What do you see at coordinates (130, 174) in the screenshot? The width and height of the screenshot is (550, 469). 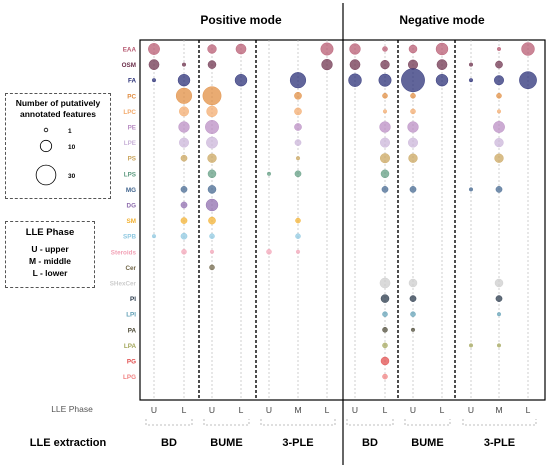 I see `row-label: LPS` at bounding box center [130, 174].